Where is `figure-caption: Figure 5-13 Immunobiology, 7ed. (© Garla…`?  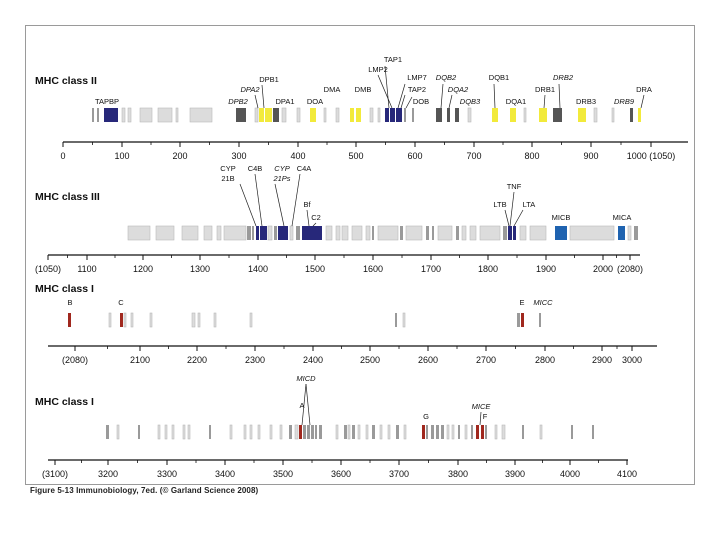 figure-caption: Figure 5-13 Immunobiology, 7ed. (© Garla… is located at coordinates (144, 490).